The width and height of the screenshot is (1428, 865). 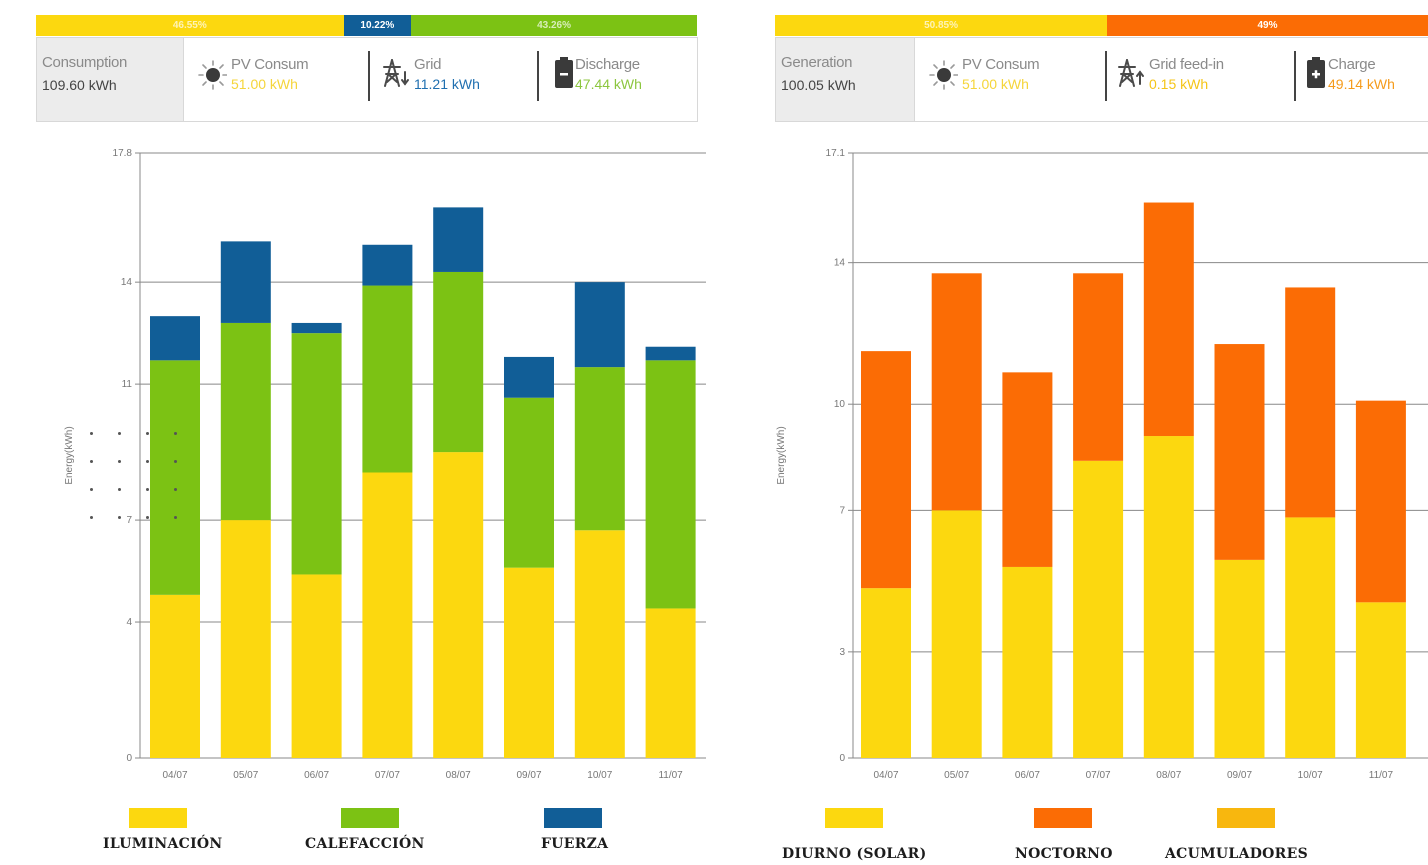 What do you see at coordinates (370, 818) in the screenshot?
I see `legend-swatch-calefaccion` at bounding box center [370, 818].